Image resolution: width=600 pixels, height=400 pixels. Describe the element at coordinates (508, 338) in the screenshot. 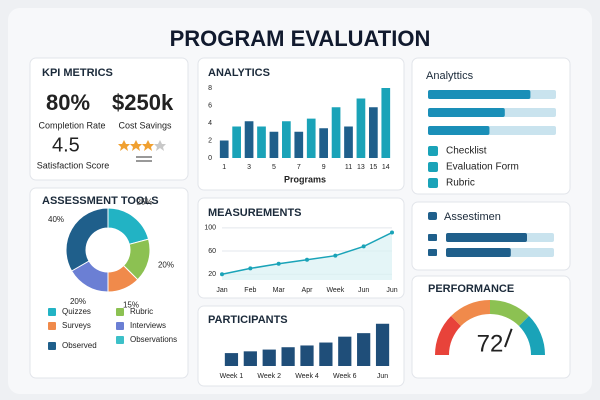

I see `gauge-needle` at that location.